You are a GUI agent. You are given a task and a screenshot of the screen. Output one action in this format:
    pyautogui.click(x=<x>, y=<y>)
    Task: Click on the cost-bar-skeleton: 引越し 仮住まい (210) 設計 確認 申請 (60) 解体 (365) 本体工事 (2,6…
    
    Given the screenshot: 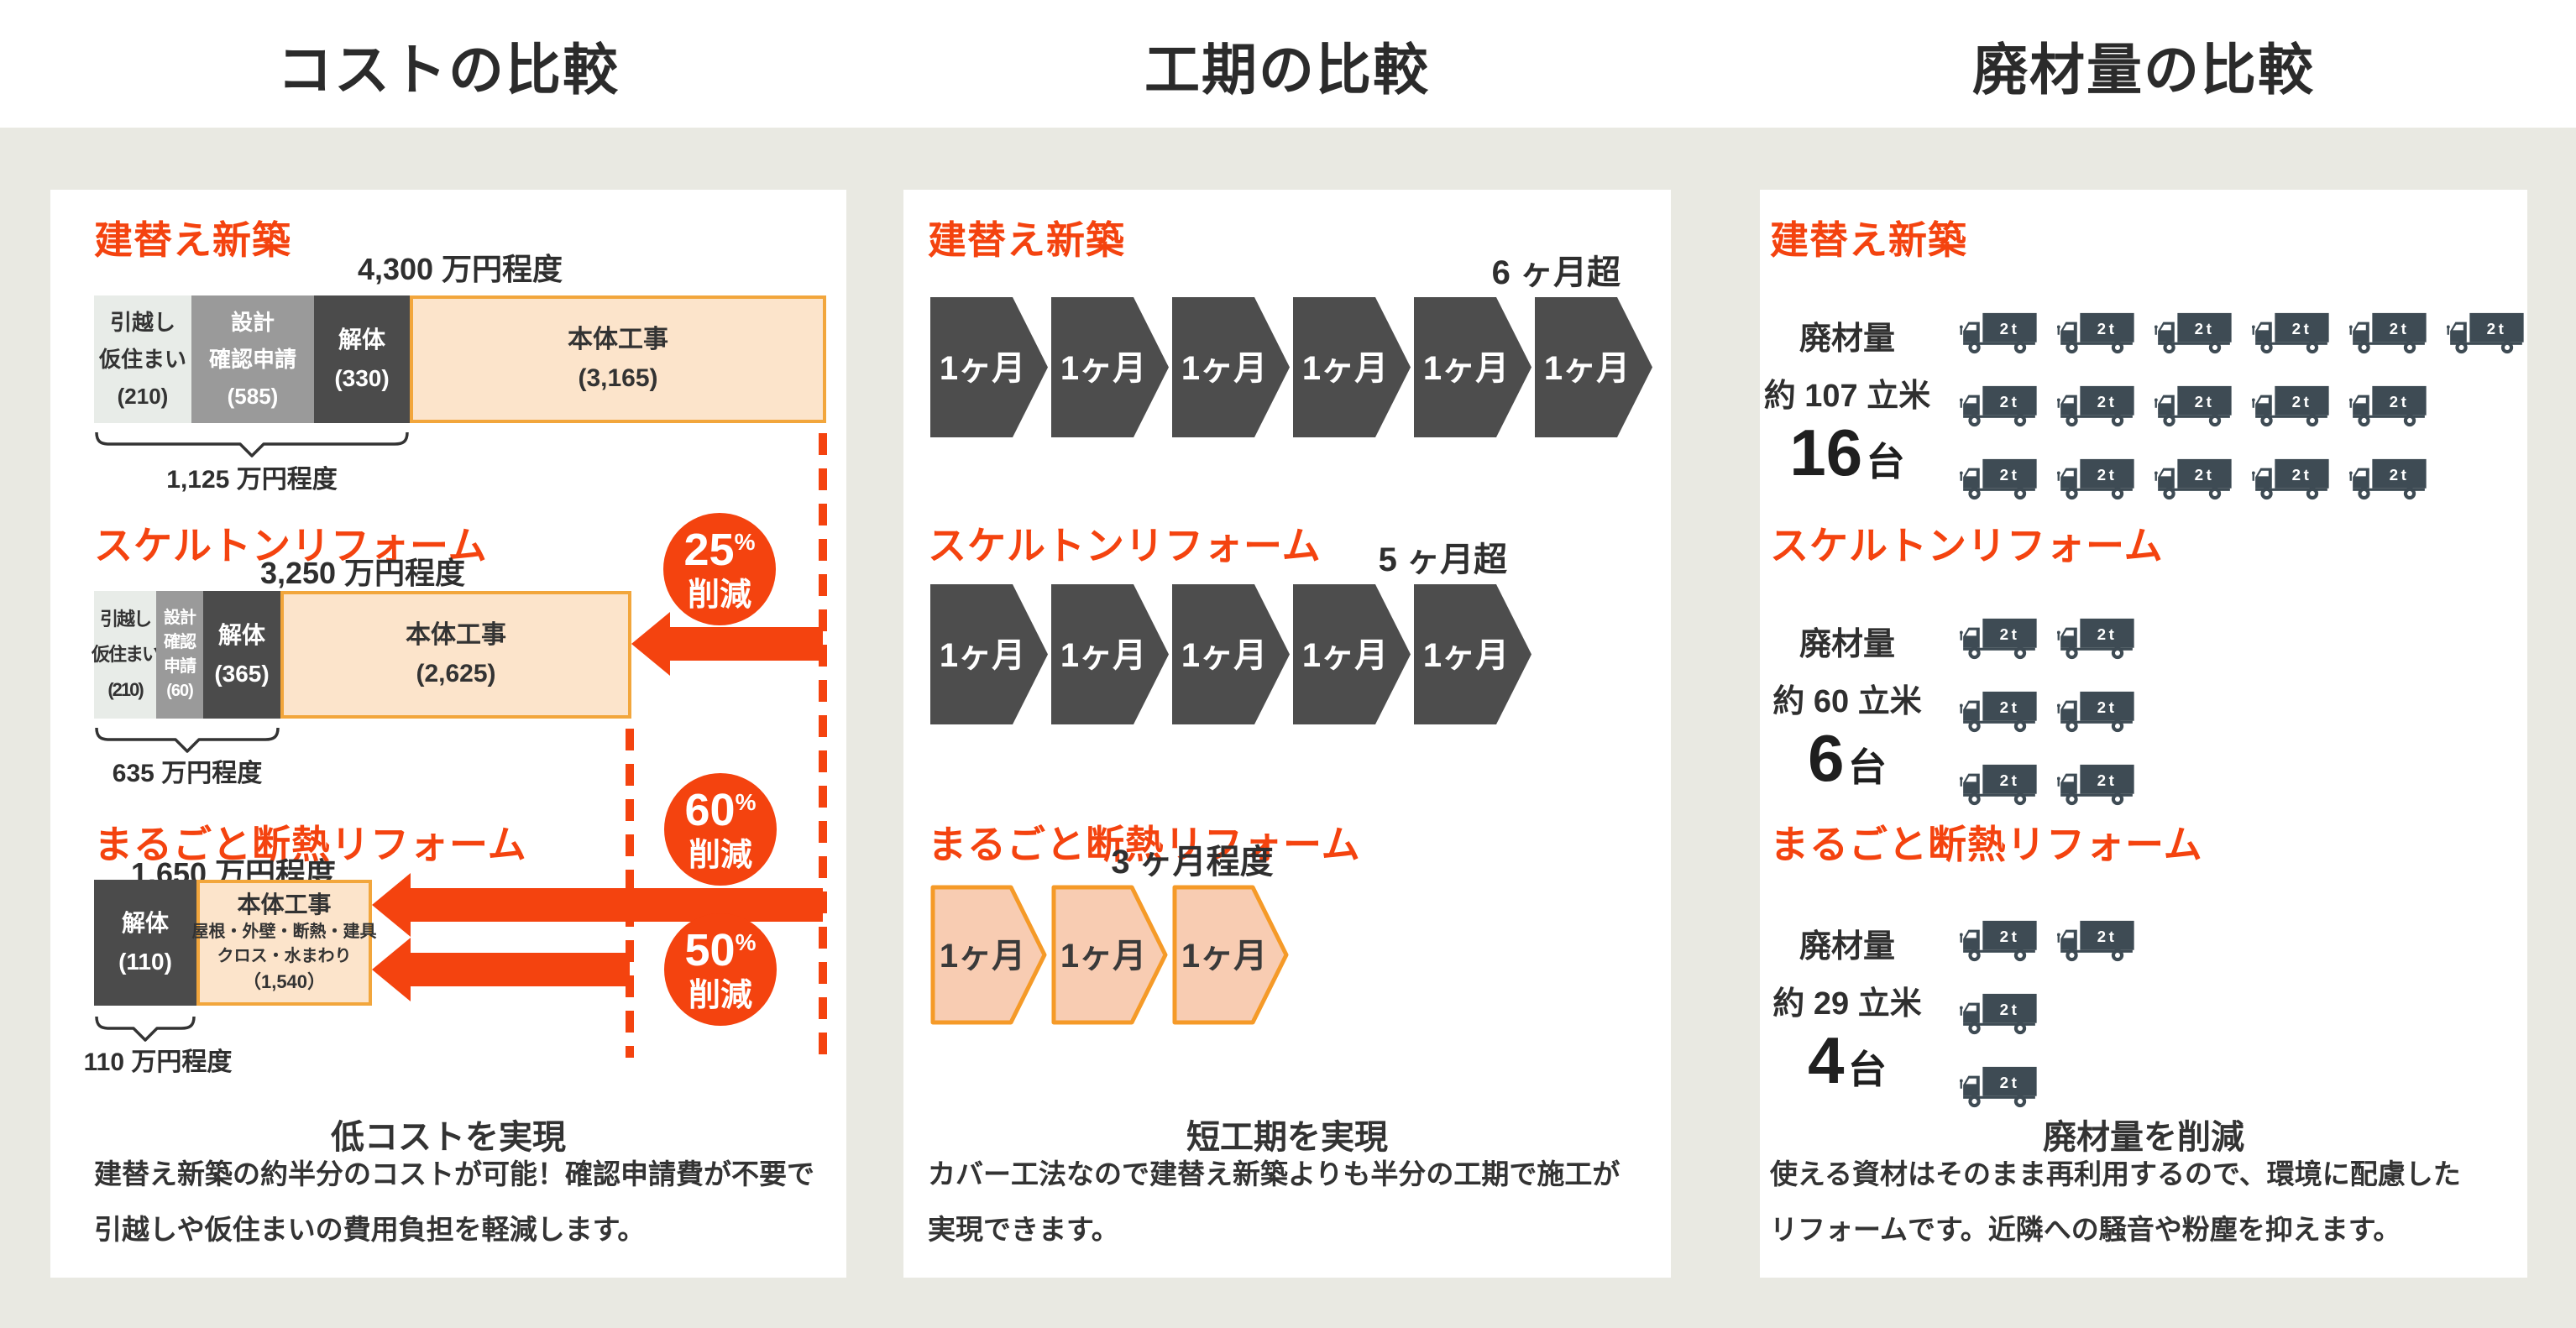 What is the action you would take?
    pyautogui.click(x=362, y=655)
    